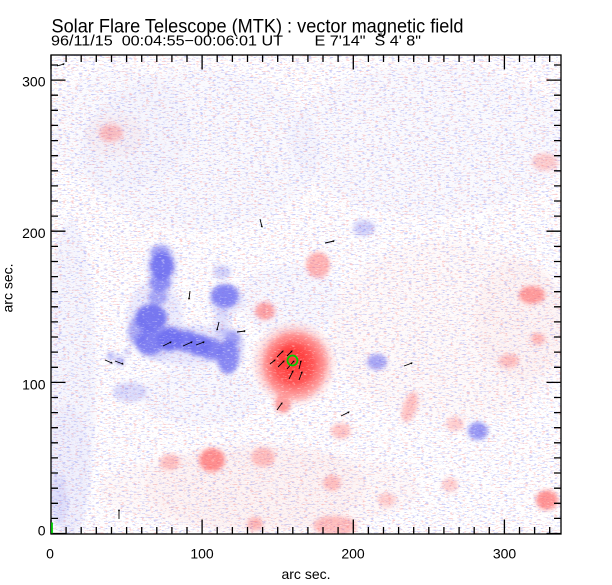 Image resolution: width=612 pixels, height=585 pixels. What do you see at coordinates (167, 42) in the screenshot?
I see `svg-text: 96/11/15 00:04:55−00:06:01 UT` at bounding box center [167, 42].